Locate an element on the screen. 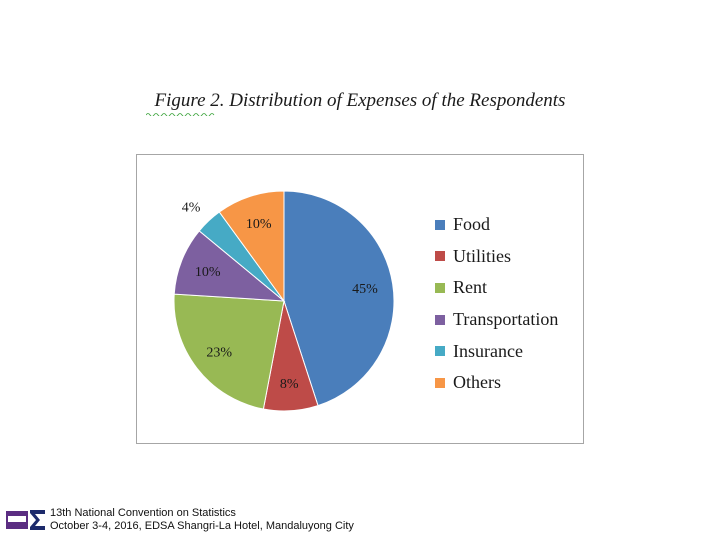  data-label-utilities: 8% is located at coordinates (289, 384).